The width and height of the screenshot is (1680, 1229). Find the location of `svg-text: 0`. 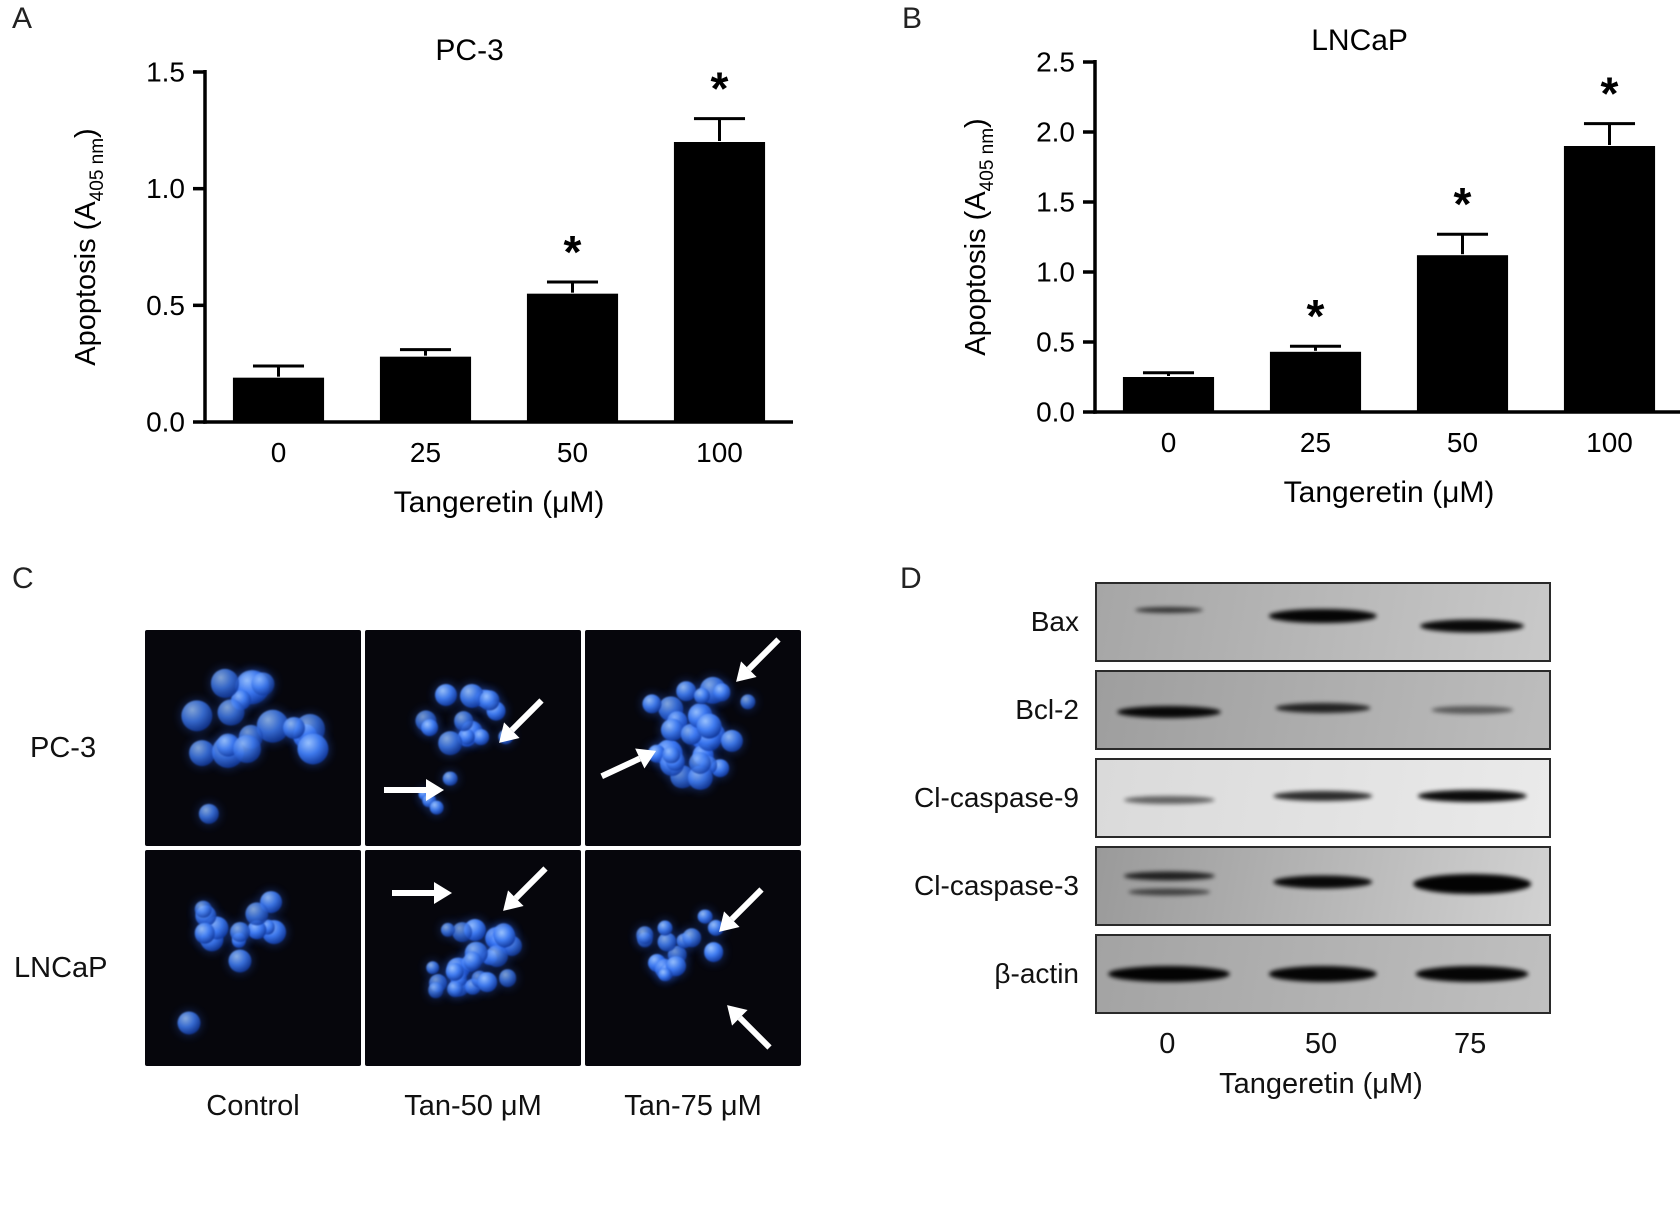

svg-text: 0 is located at coordinates (1169, 442).